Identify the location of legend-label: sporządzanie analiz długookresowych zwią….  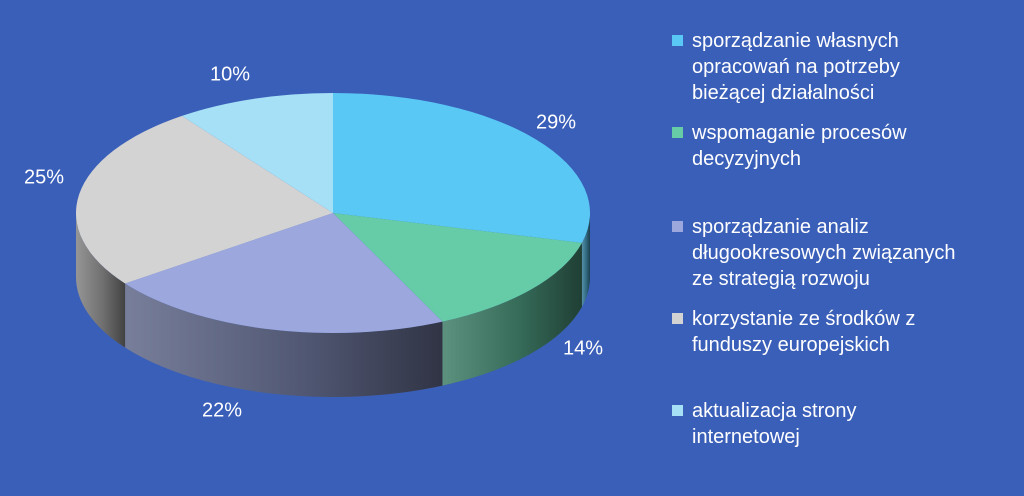
(824, 253).